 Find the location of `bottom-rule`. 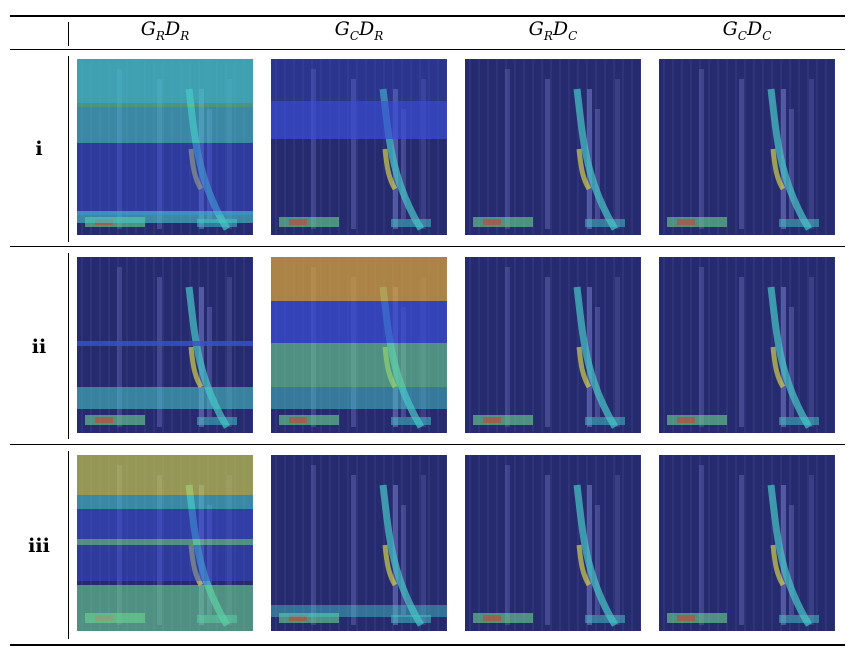

bottom-rule is located at coordinates (427, 645).